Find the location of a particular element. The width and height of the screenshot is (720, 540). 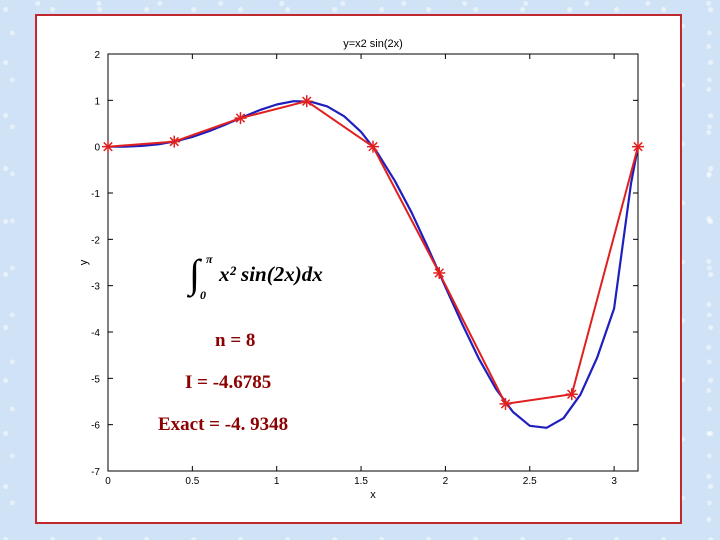

y-tick-label: -5 is located at coordinates (95, 379).